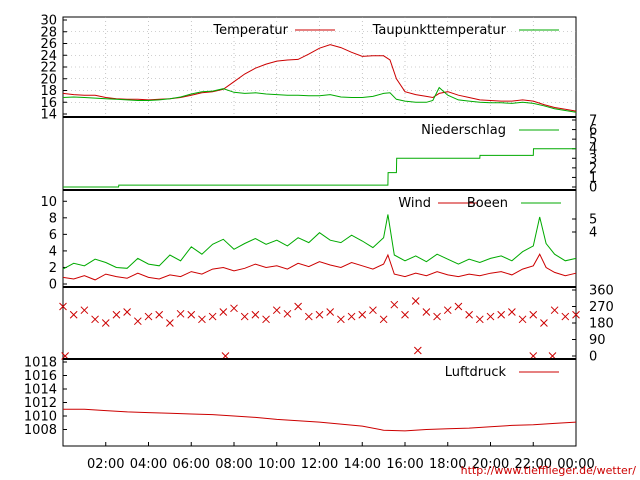  What do you see at coordinates (319, 464) in the screenshot?
I see `x-tick-label: 12:00` at bounding box center [319, 464].